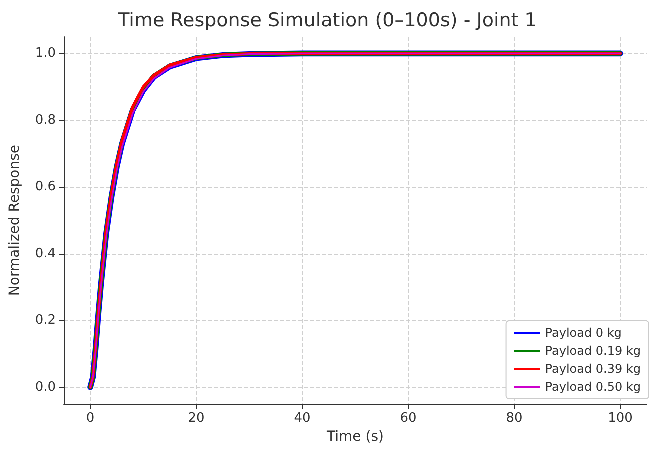 This screenshot has height=449, width=655. Describe the element at coordinates (45, 320) in the screenshot. I see `y-tick-label: 0.2` at that location.